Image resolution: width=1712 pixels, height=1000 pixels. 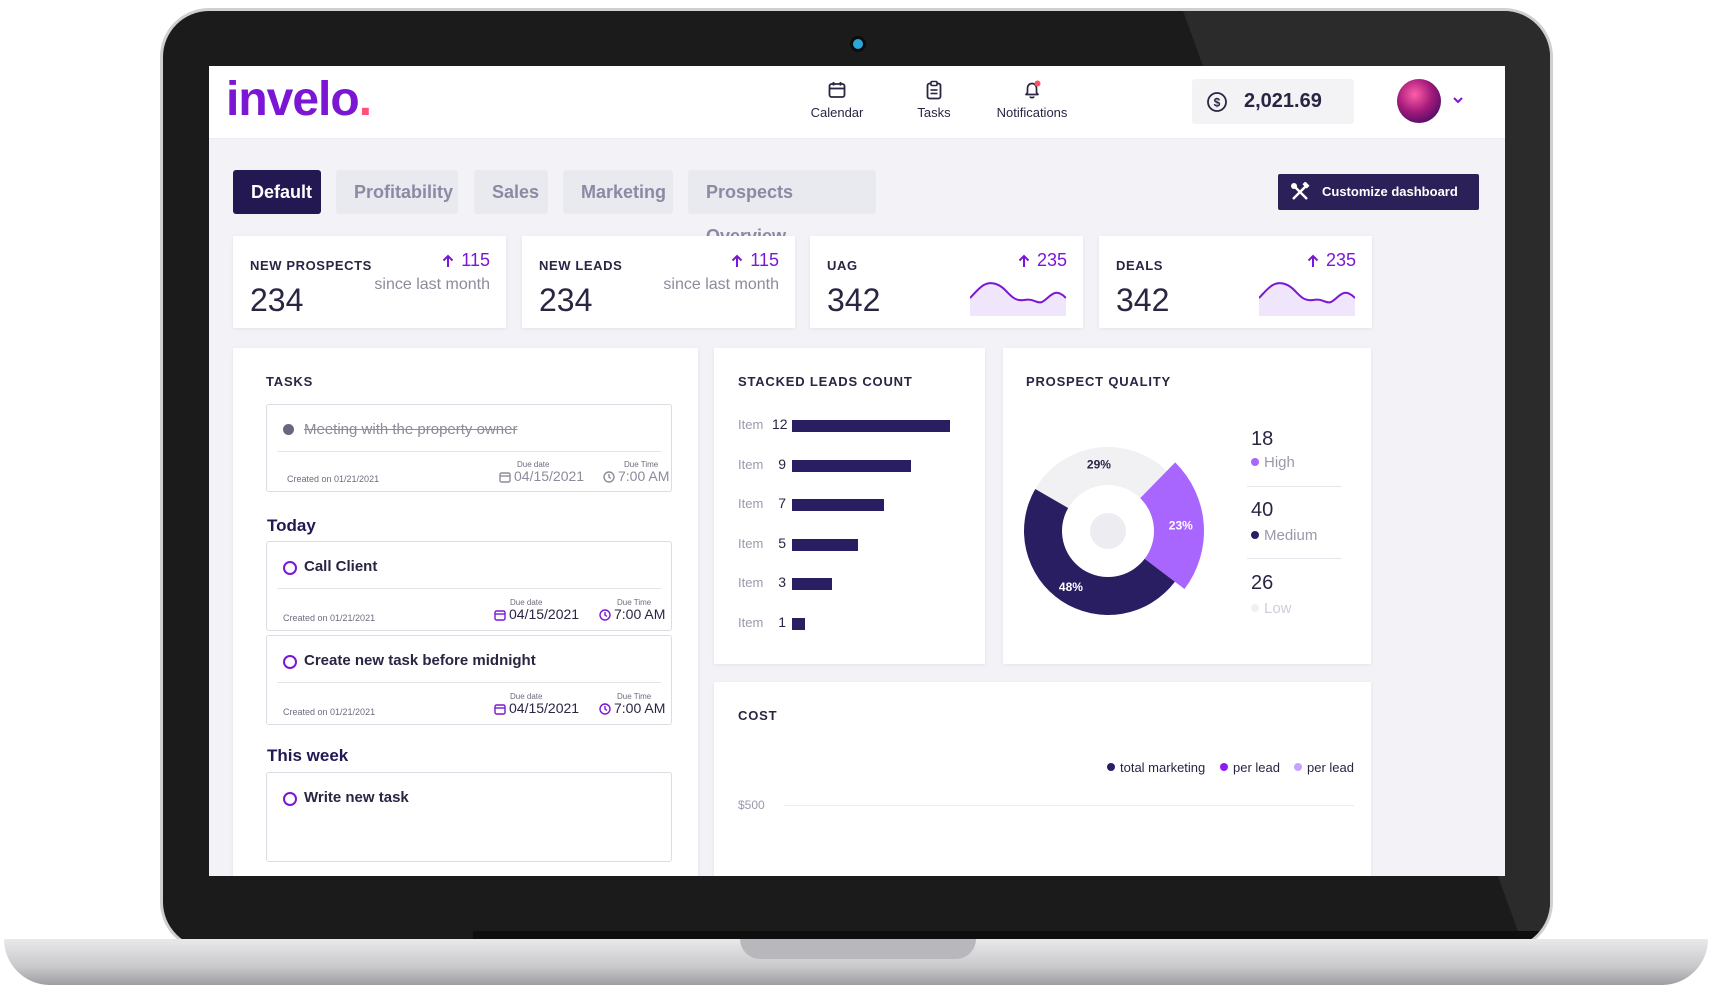 I want to click on balance-widget: $ 2,021.69, so click(x=1273, y=101).